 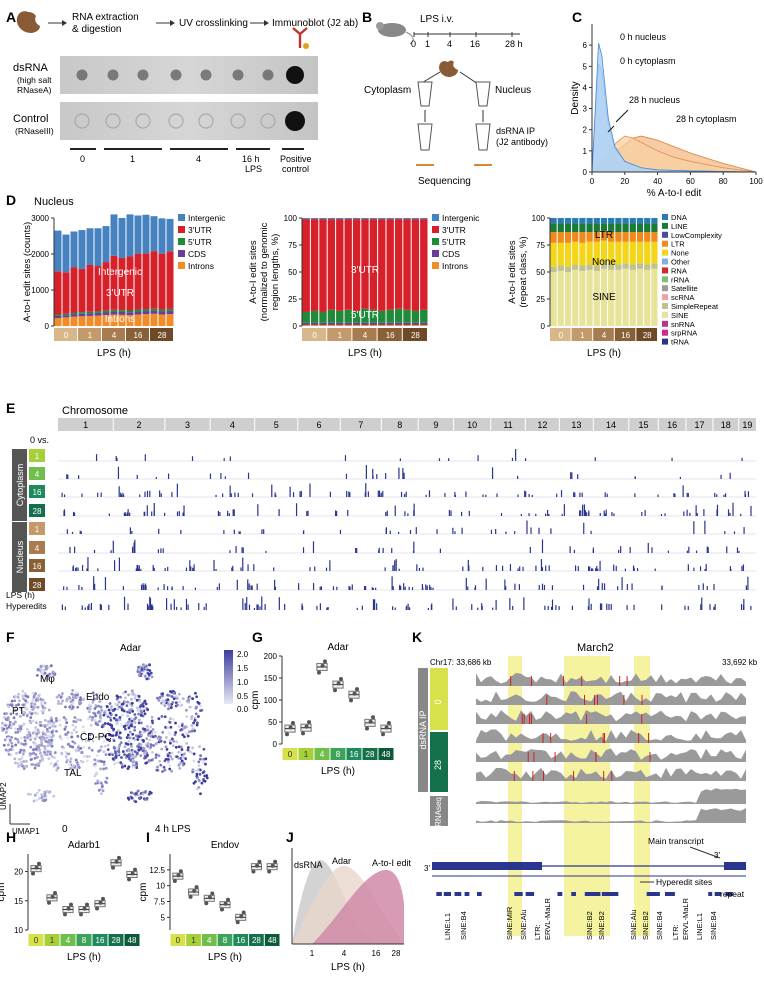 What do you see at coordinates (625, 221) in the screenshot?
I see `bar-dna` at bounding box center [625, 221].